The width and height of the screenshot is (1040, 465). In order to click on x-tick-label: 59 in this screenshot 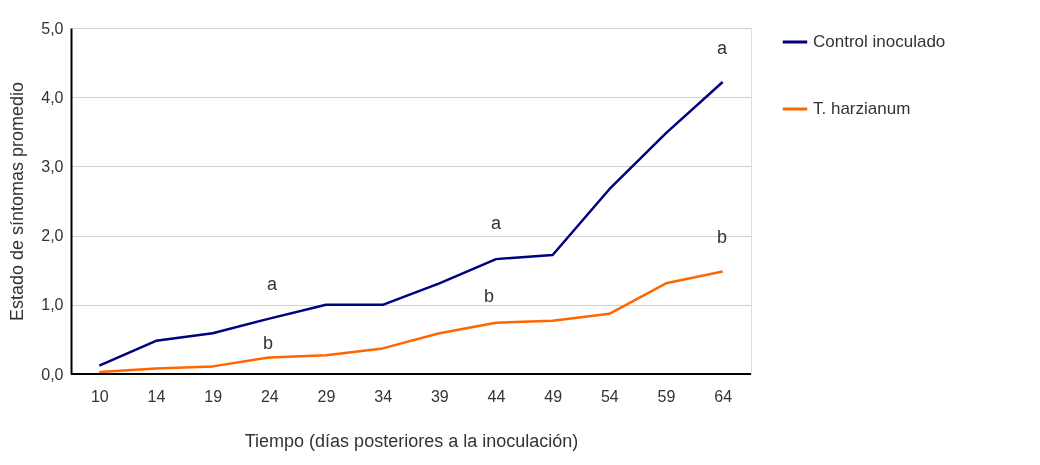, I will do `click(666, 396)`.